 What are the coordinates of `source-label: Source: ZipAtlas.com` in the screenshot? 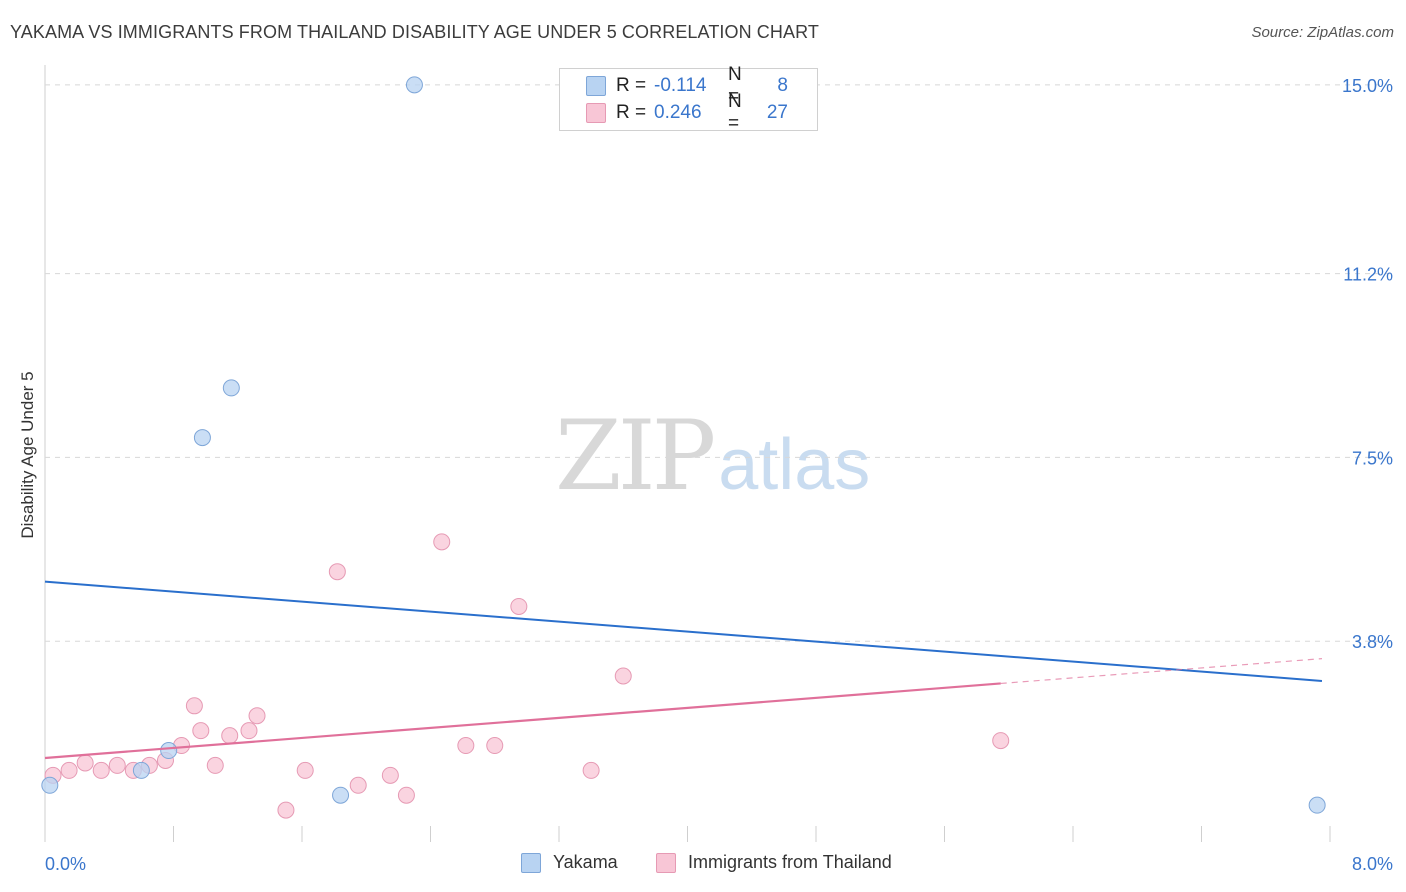 It's located at (1322, 32).